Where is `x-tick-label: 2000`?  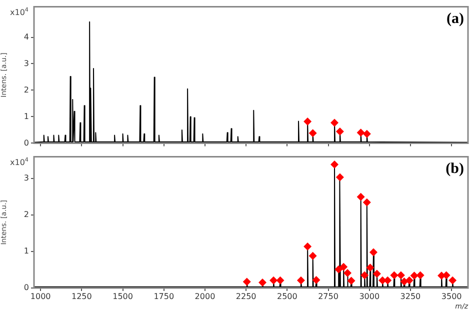 x-tick-label: 2000 is located at coordinates (205, 296).